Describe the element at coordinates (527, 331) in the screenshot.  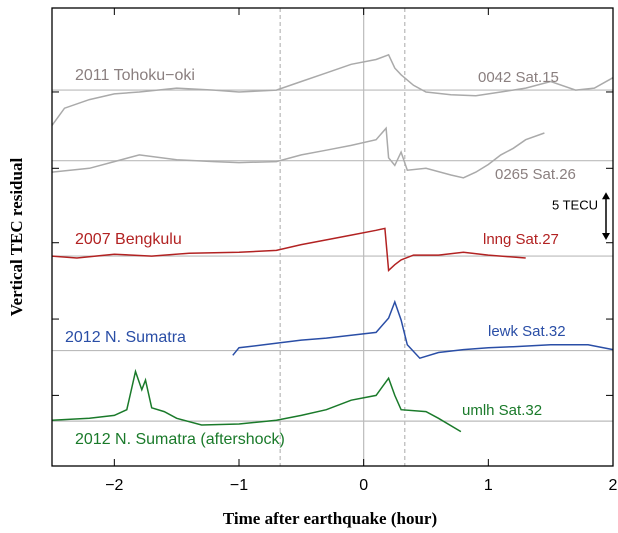
I see `series-label: lewk Sat.32` at that location.